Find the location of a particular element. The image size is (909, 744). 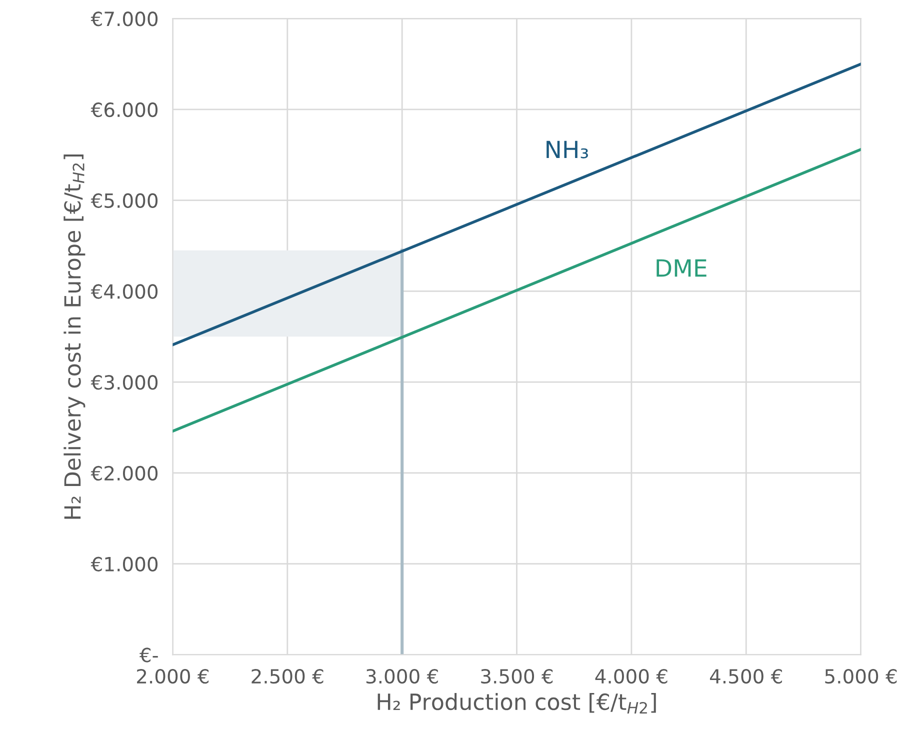

x-tick-label: 4.000 € is located at coordinates (631, 676).